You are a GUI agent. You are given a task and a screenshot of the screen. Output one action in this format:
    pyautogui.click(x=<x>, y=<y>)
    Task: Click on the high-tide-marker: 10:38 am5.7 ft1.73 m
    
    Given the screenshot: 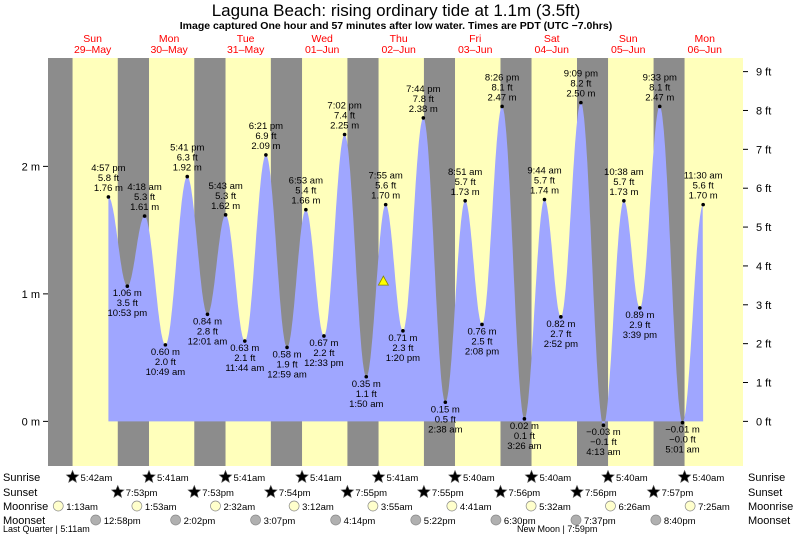 What is the action you would take?
    pyautogui.click(x=624, y=185)
    